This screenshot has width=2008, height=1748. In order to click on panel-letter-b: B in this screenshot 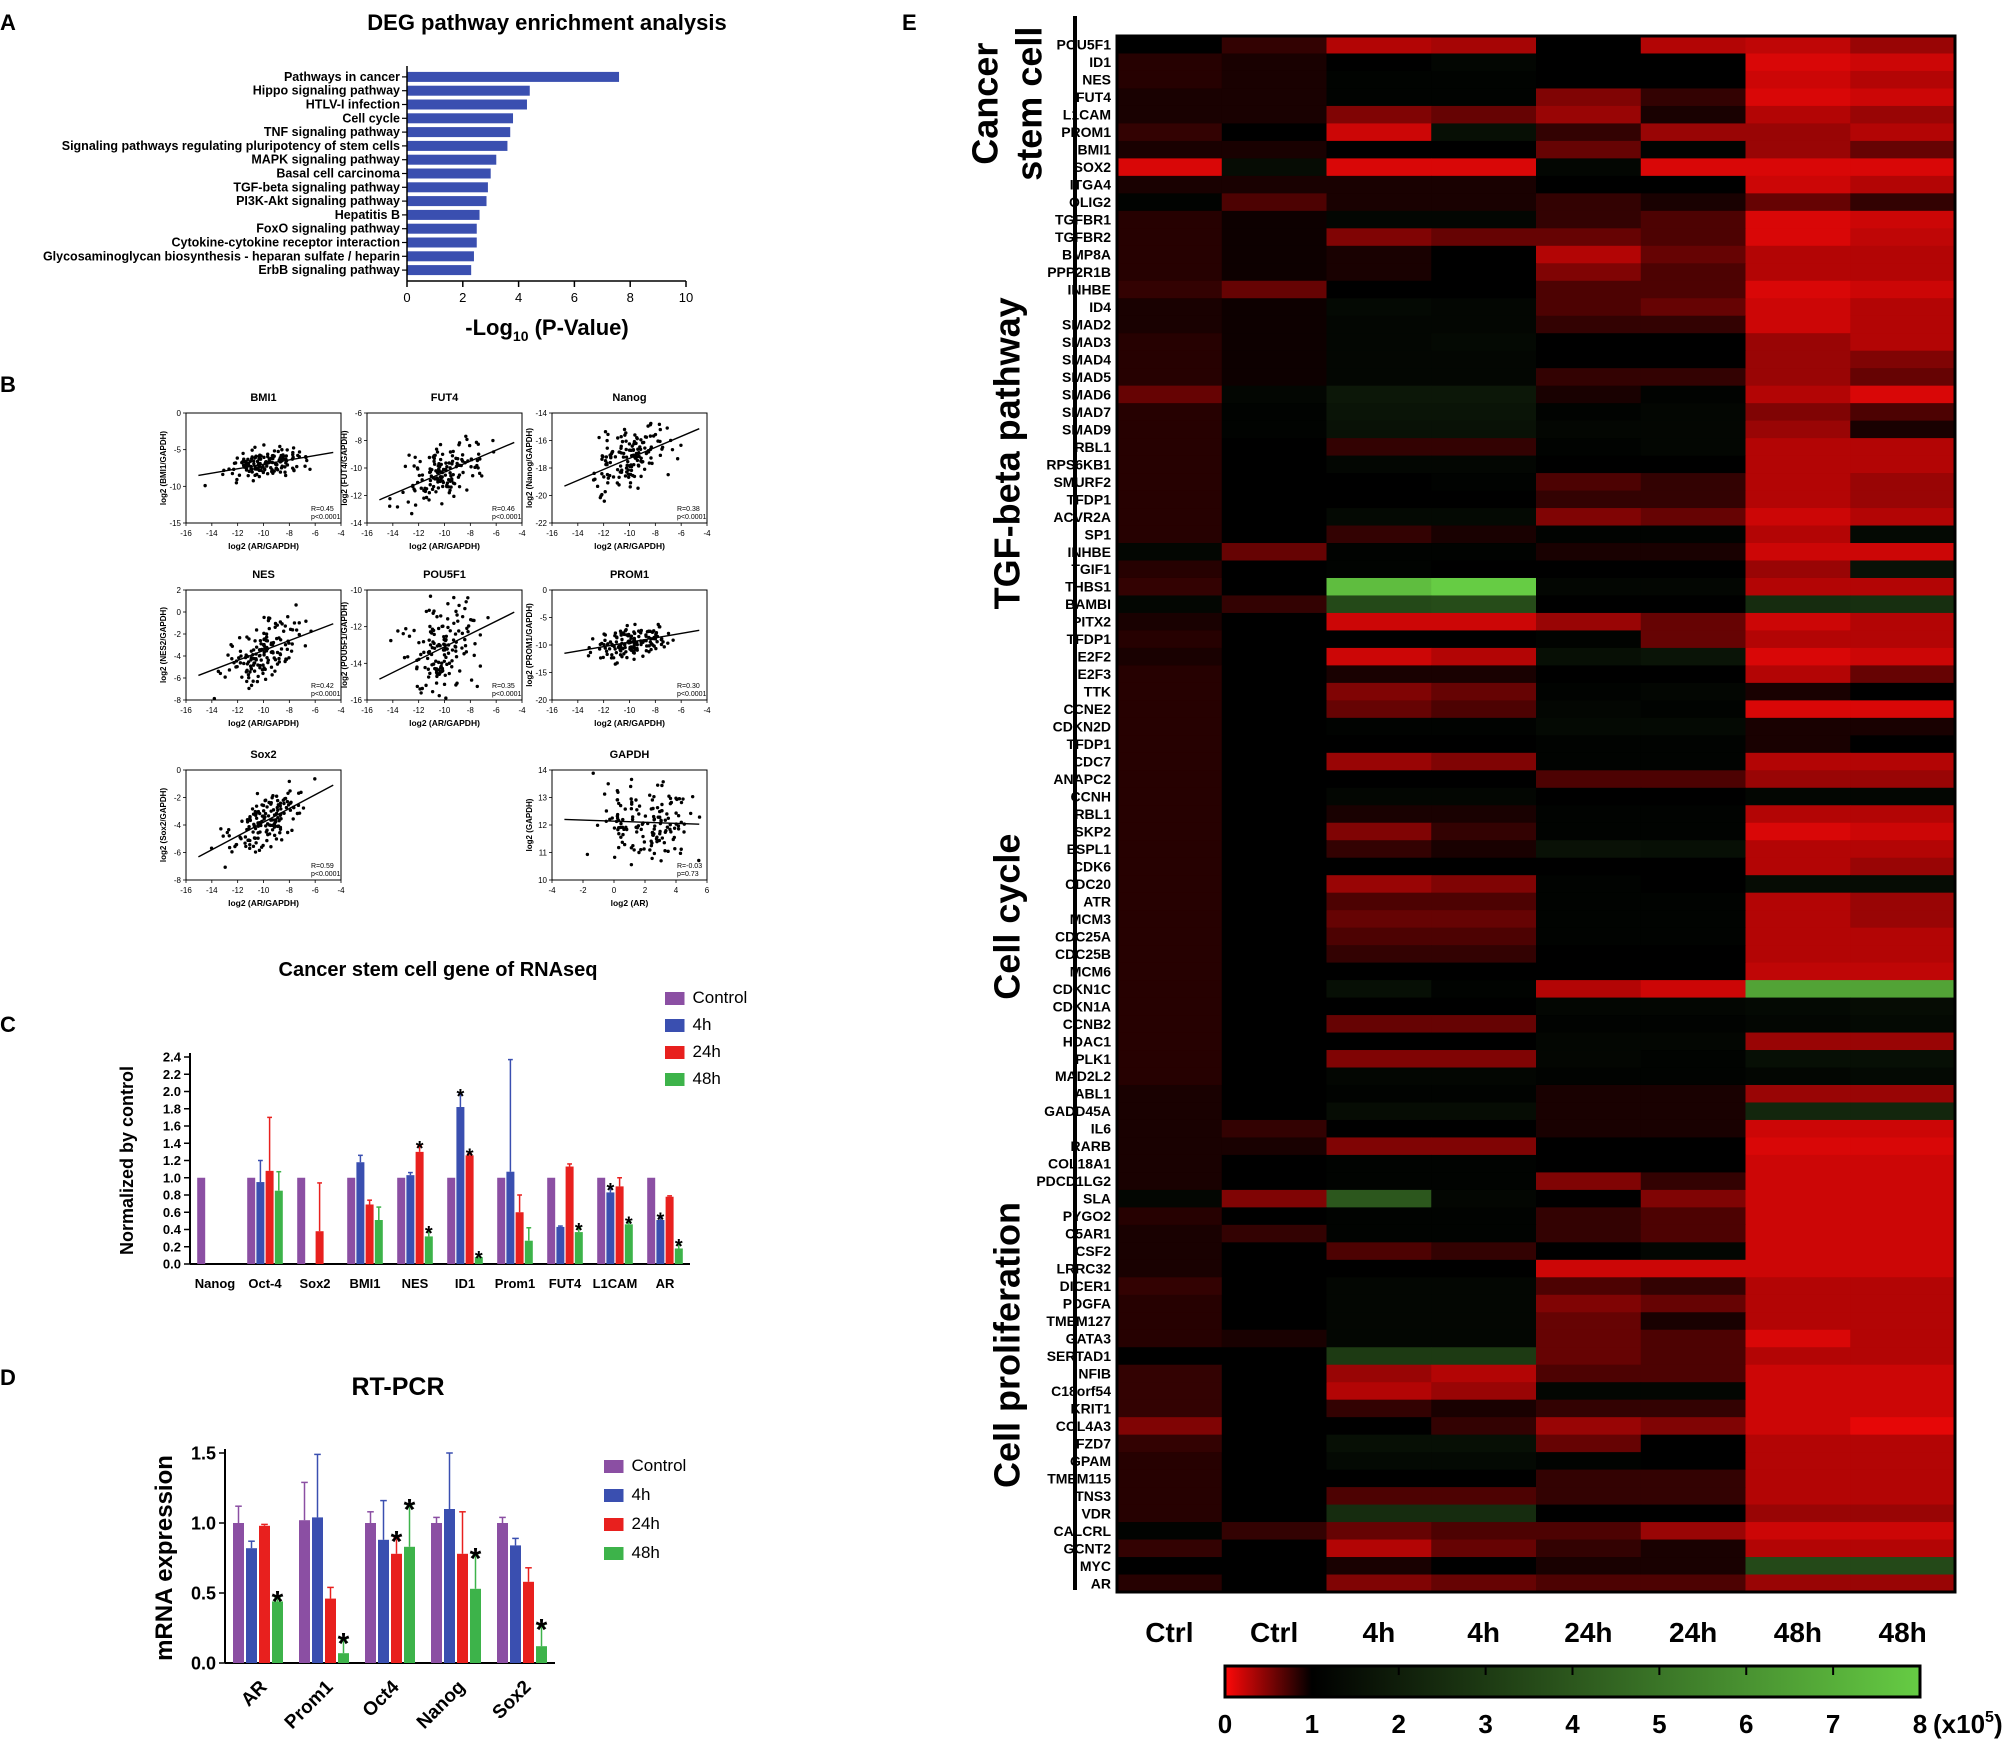, I will do `click(8, 384)`.